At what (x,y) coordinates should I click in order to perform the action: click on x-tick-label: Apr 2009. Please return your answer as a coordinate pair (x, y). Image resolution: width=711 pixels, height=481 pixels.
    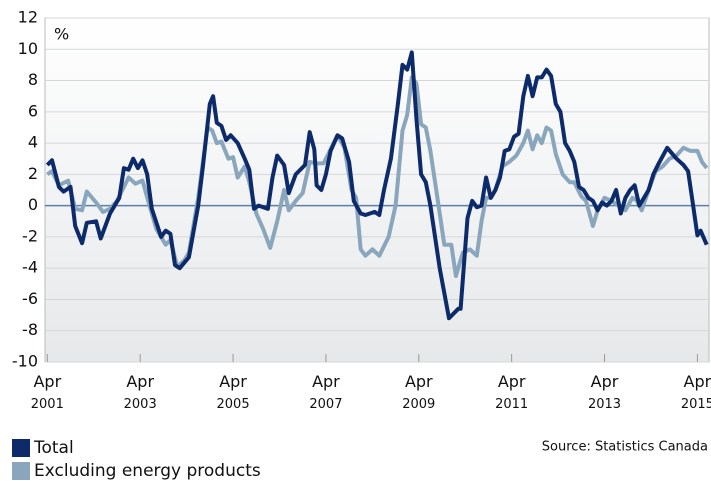
    Looking at the image, I should click on (418, 392).